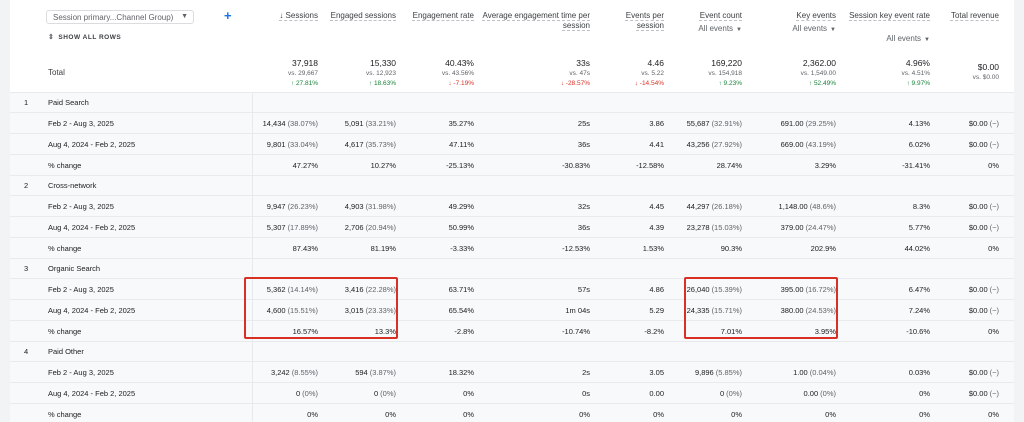  I want to click on column-divider, so click(252, 257).